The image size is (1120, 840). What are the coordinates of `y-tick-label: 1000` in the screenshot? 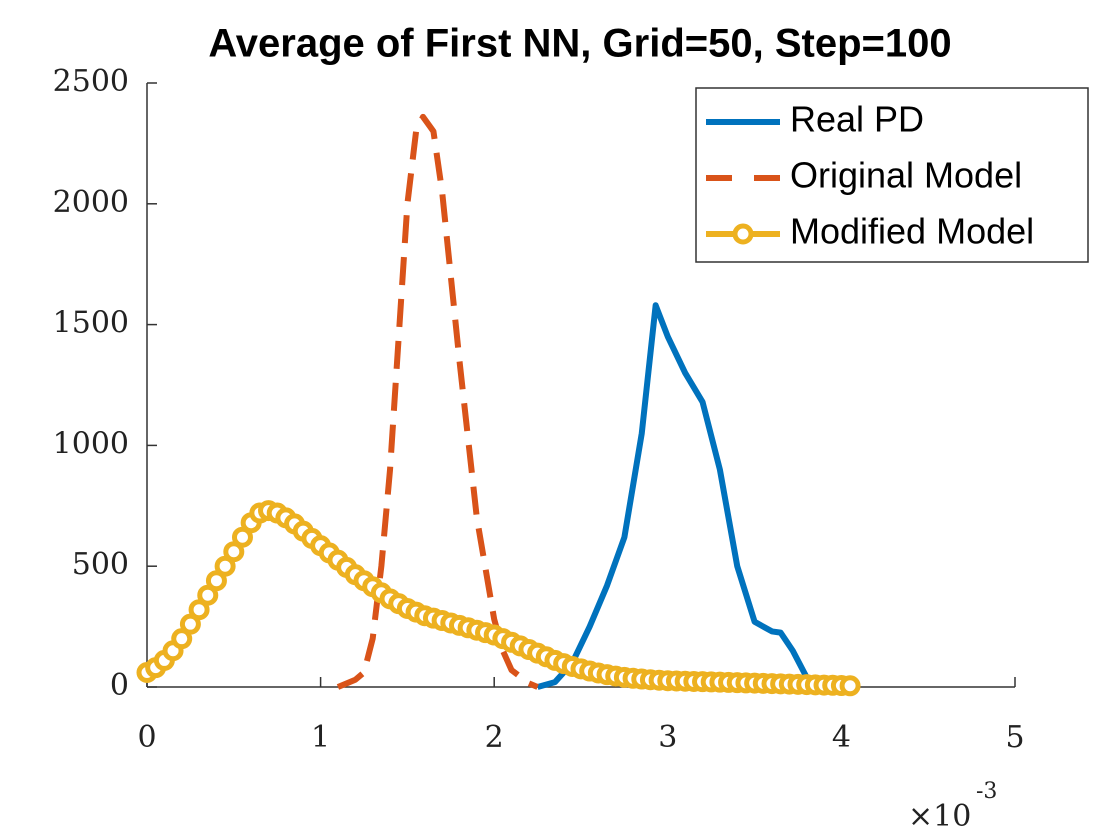 It's located at (91, 443).